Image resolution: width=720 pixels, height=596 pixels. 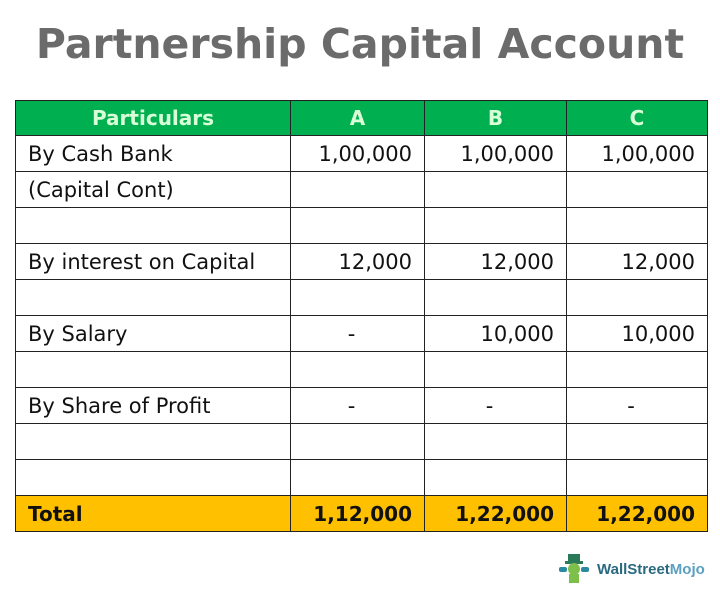 What do you see at coordinates (495, 118) in the screenshot?
I see `column-header: B` at bounding box center [495, 118].